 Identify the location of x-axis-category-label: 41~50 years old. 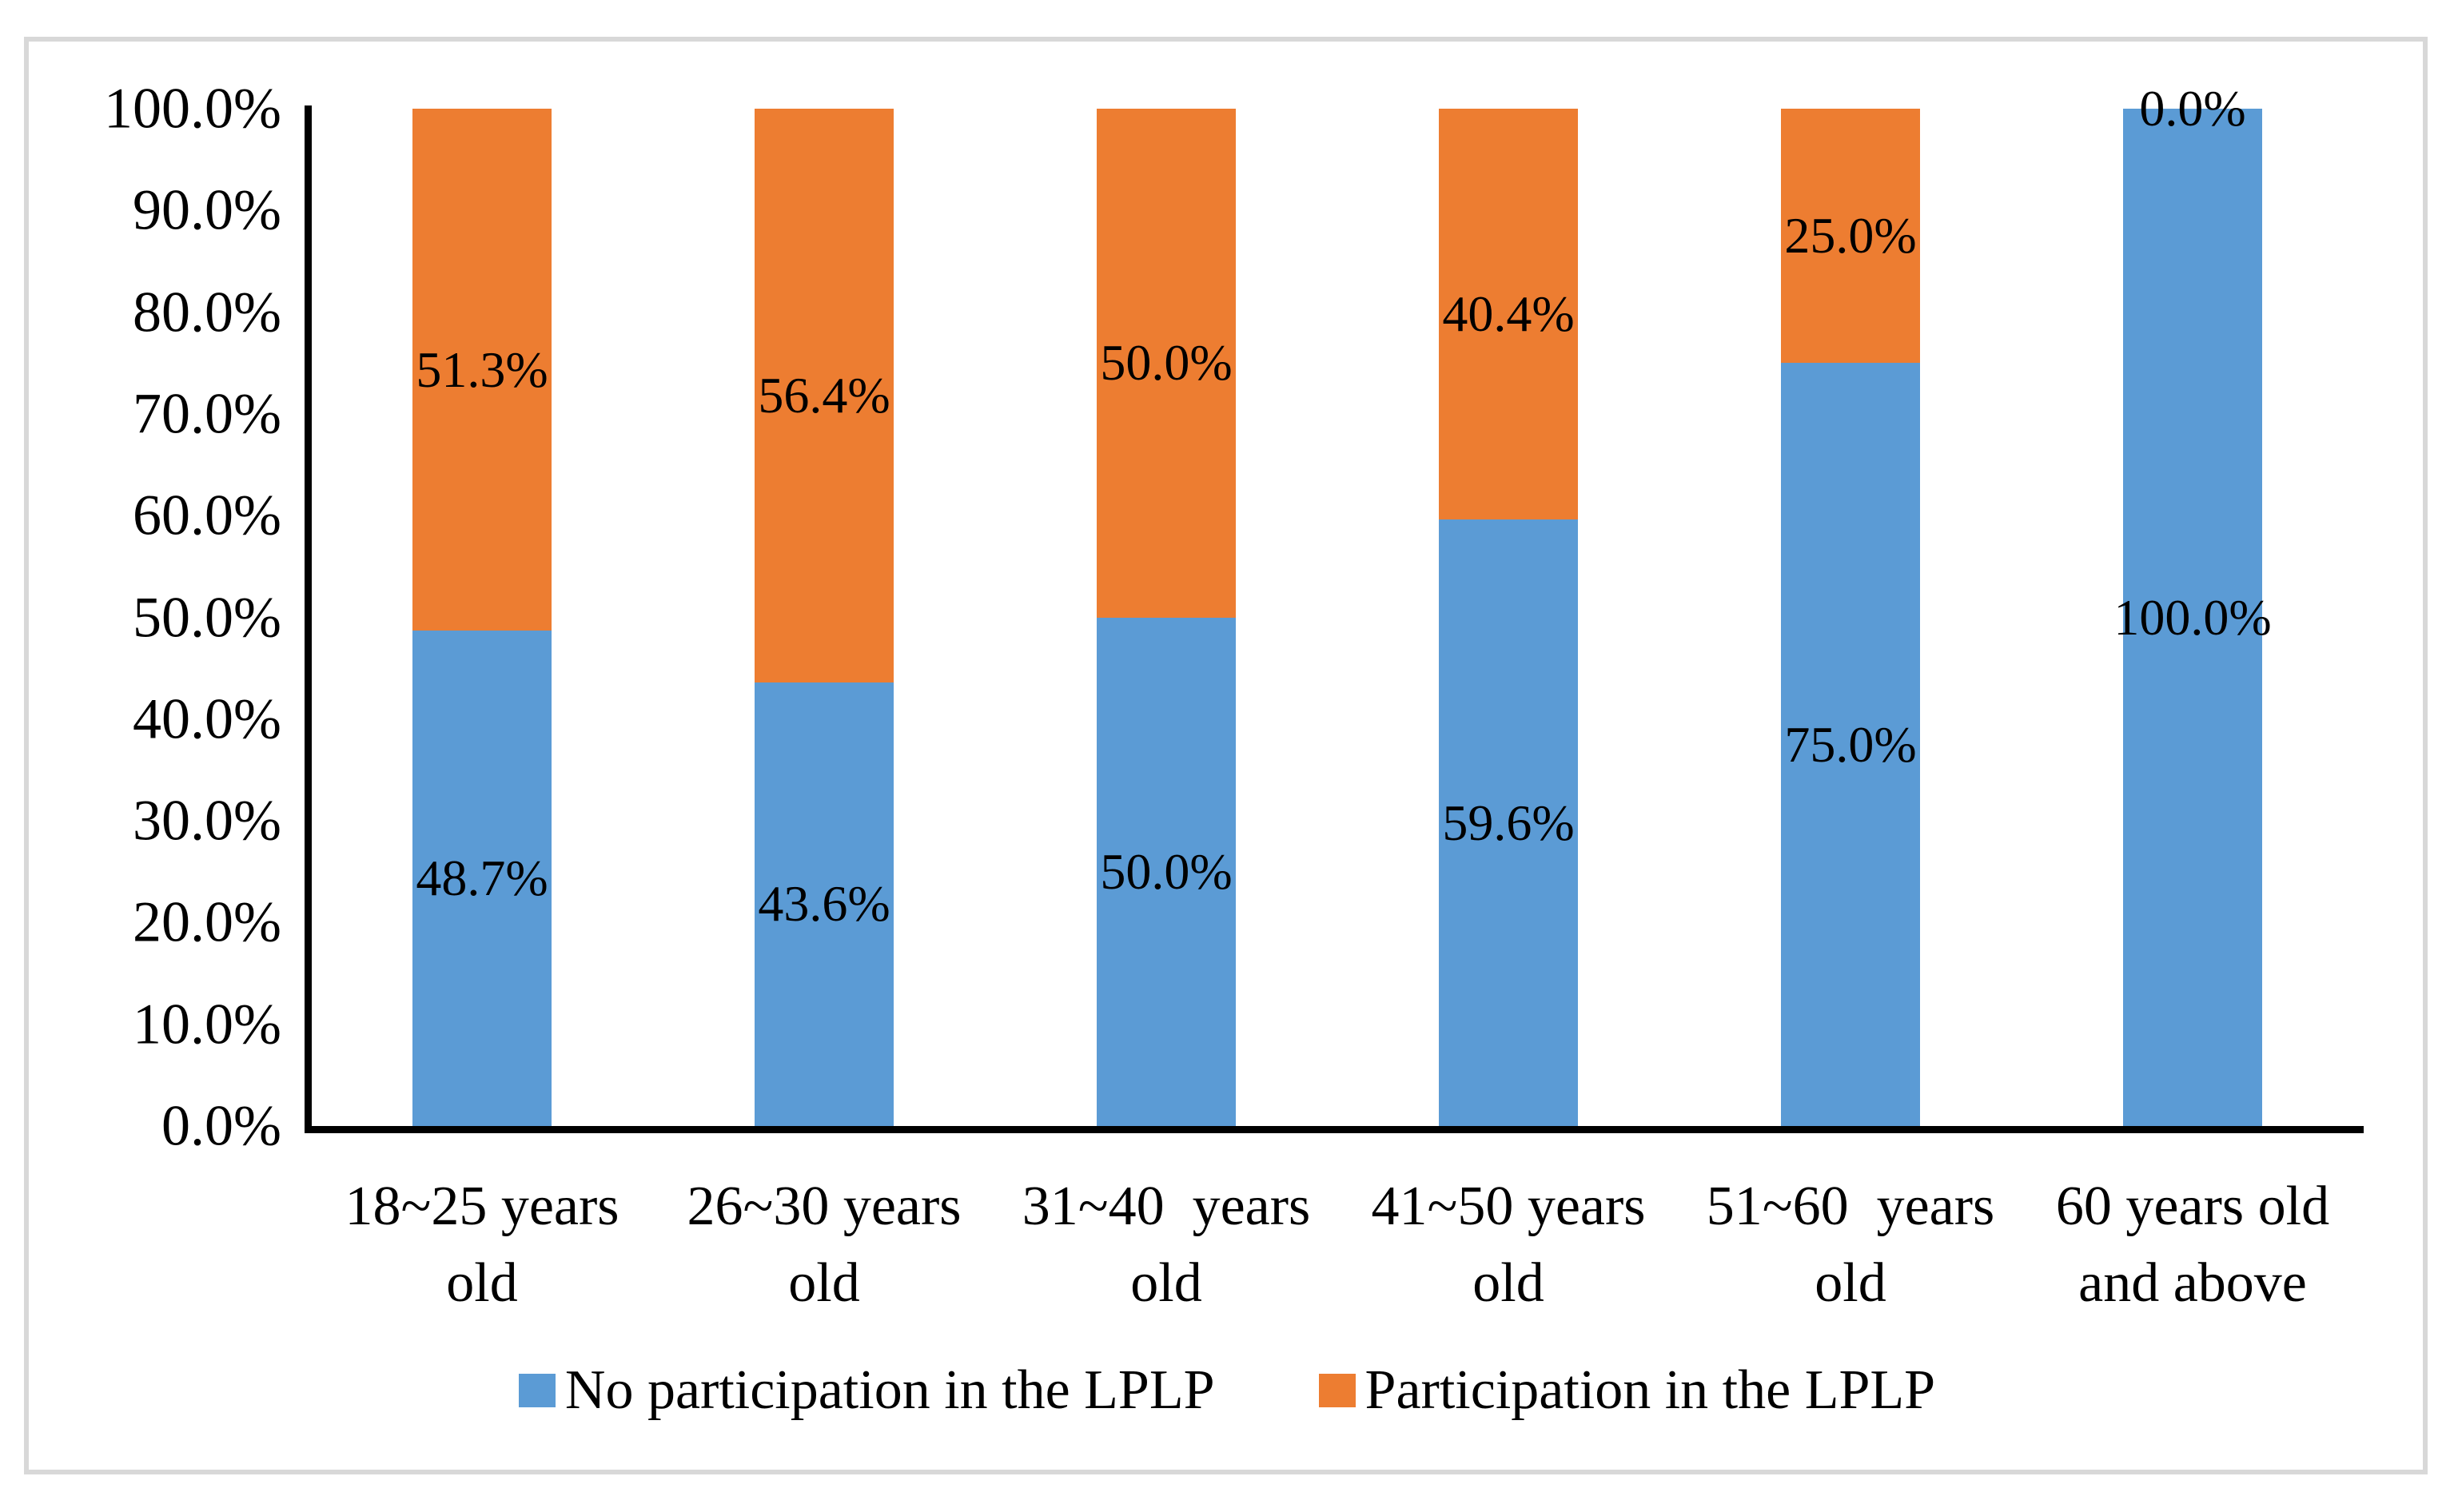
(1508, 1245).